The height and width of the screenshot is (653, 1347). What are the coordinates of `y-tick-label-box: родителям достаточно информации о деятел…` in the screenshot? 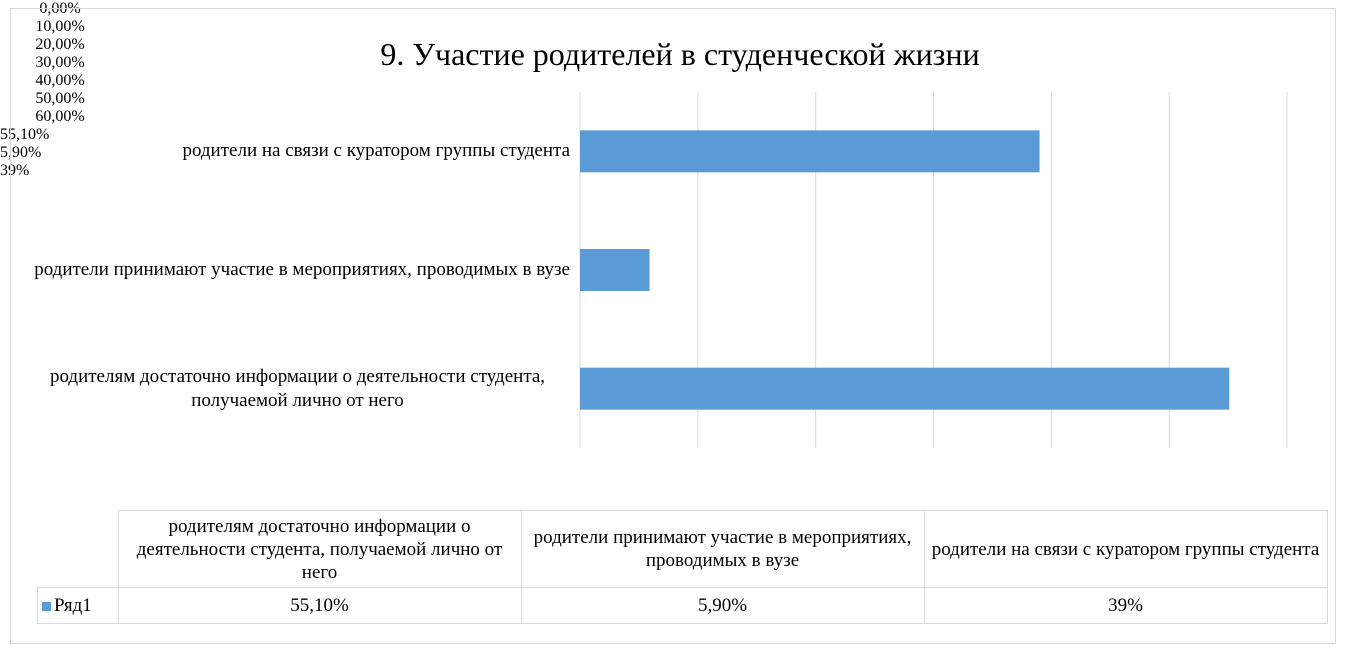 It's located at (285, 389).